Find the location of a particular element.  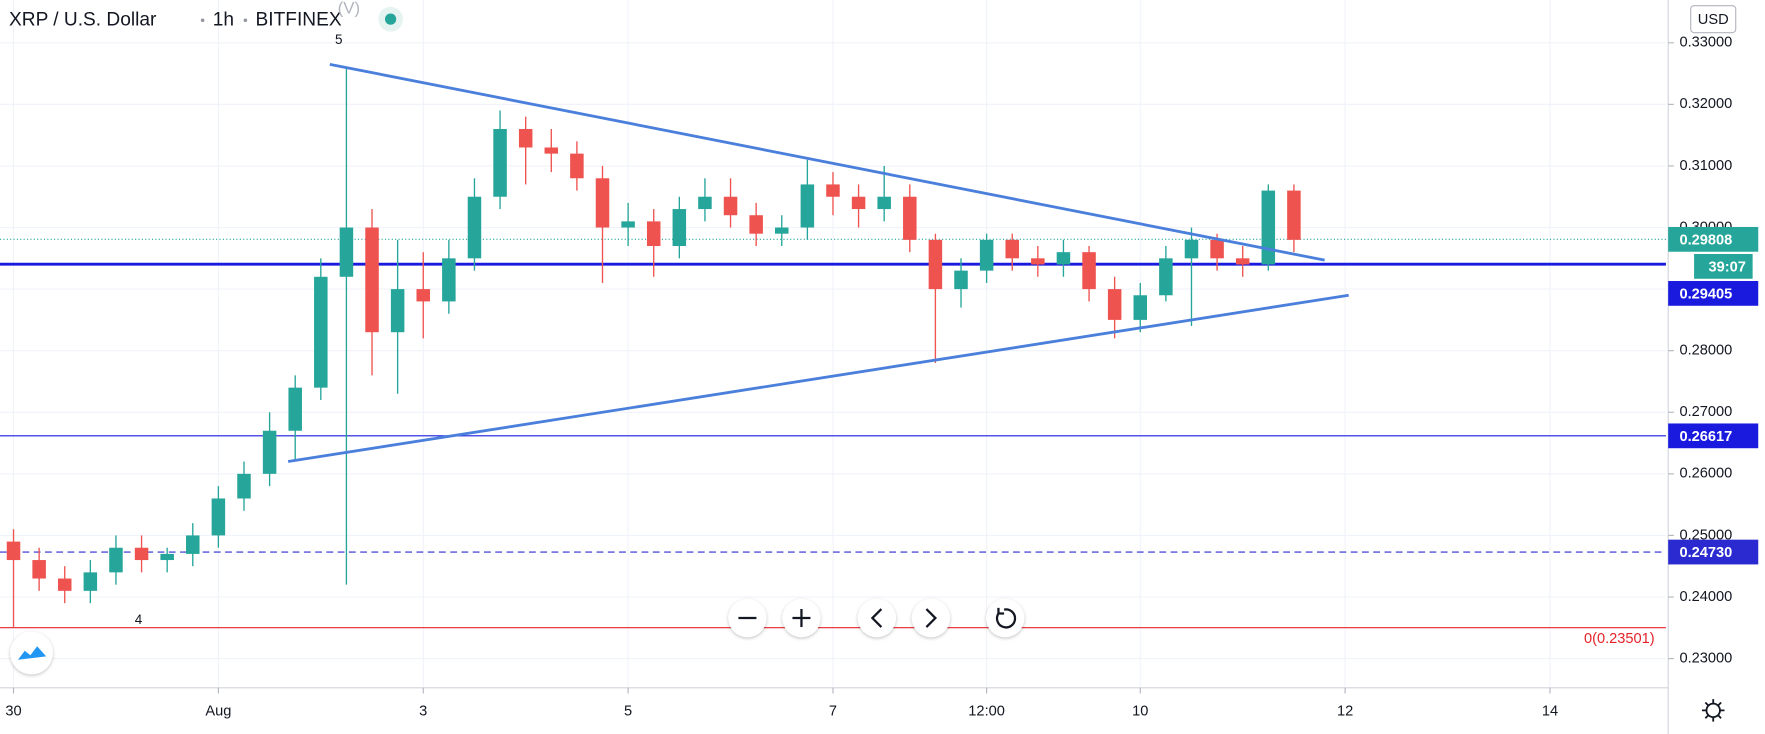

y-tick-label: 0.32000 is located at coordinates (1705, 104).